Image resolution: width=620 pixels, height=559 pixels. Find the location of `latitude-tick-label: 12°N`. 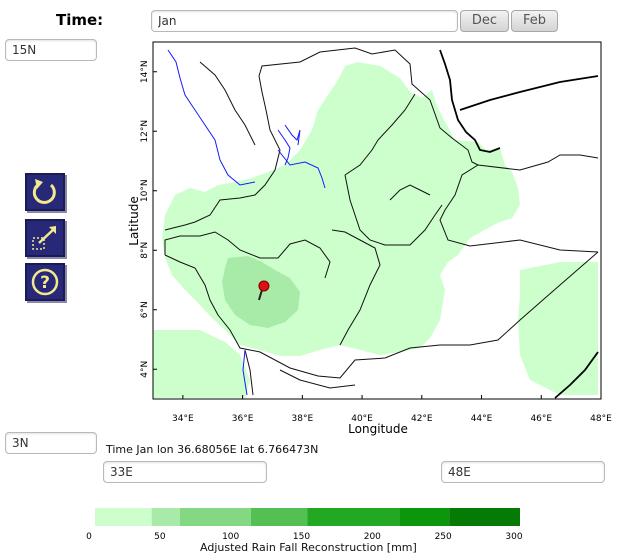

latitude-tick-label: 12°N is located at coordinates (145, 131).